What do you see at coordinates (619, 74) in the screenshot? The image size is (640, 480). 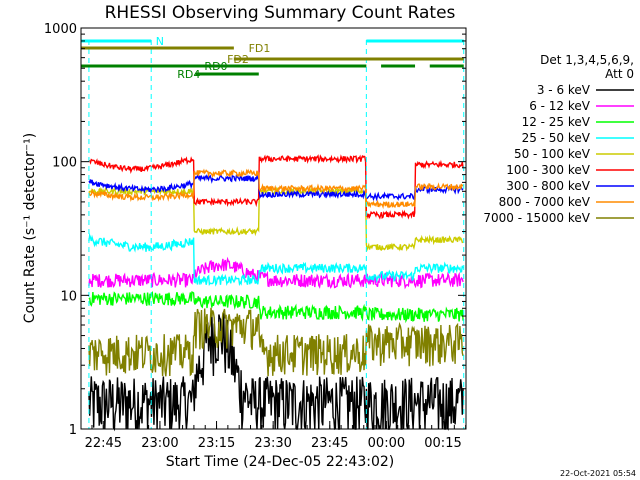 I see `legend-header-2: Att 0` at bounding box center [619, 74].